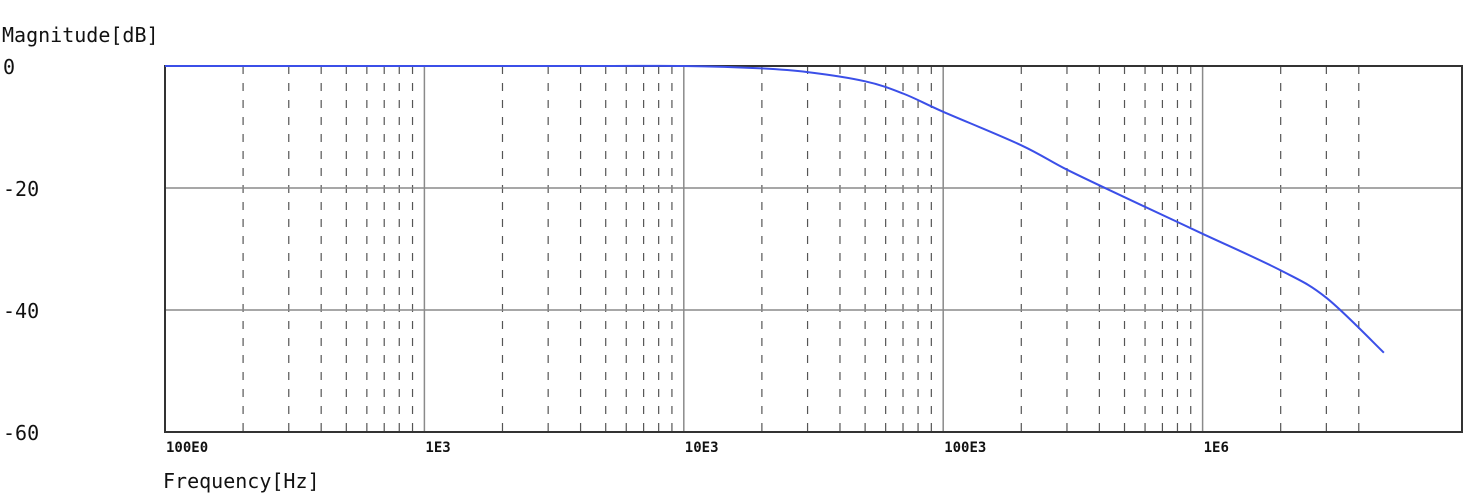  I want to click on y-tick-label: -60, so click(21, 433).